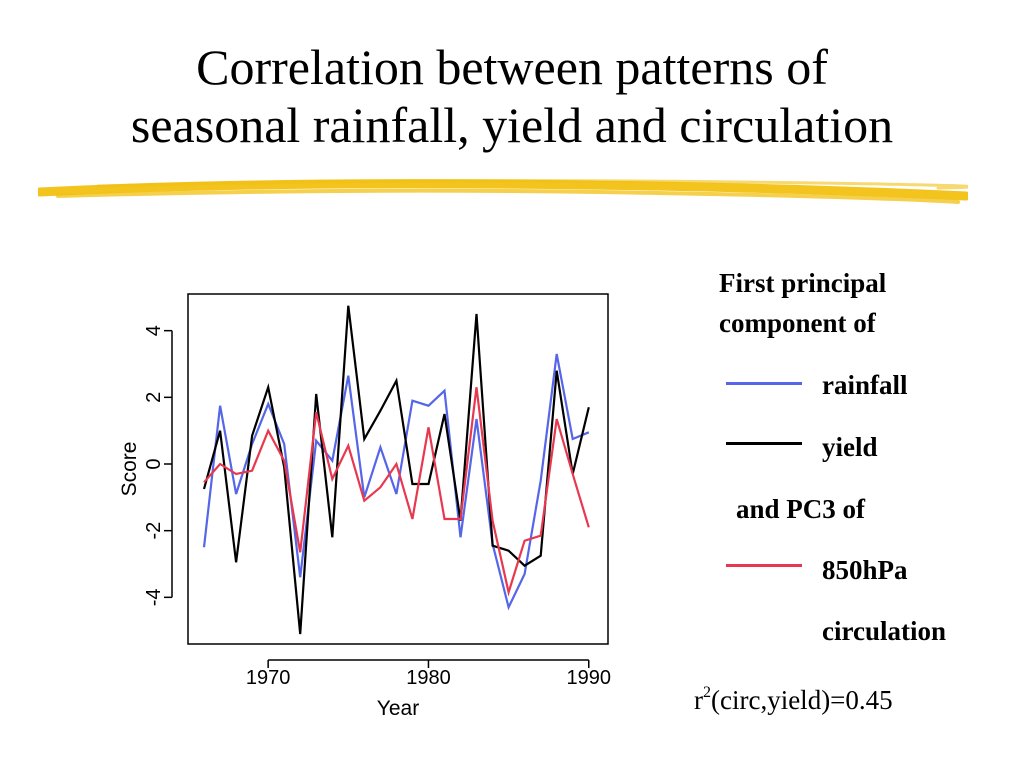 The width and height of the screenshot is (1024, 768). Describe the element at coordinates (129, 469) in the screenshot. I see `y-axis-label: Score` at that location.